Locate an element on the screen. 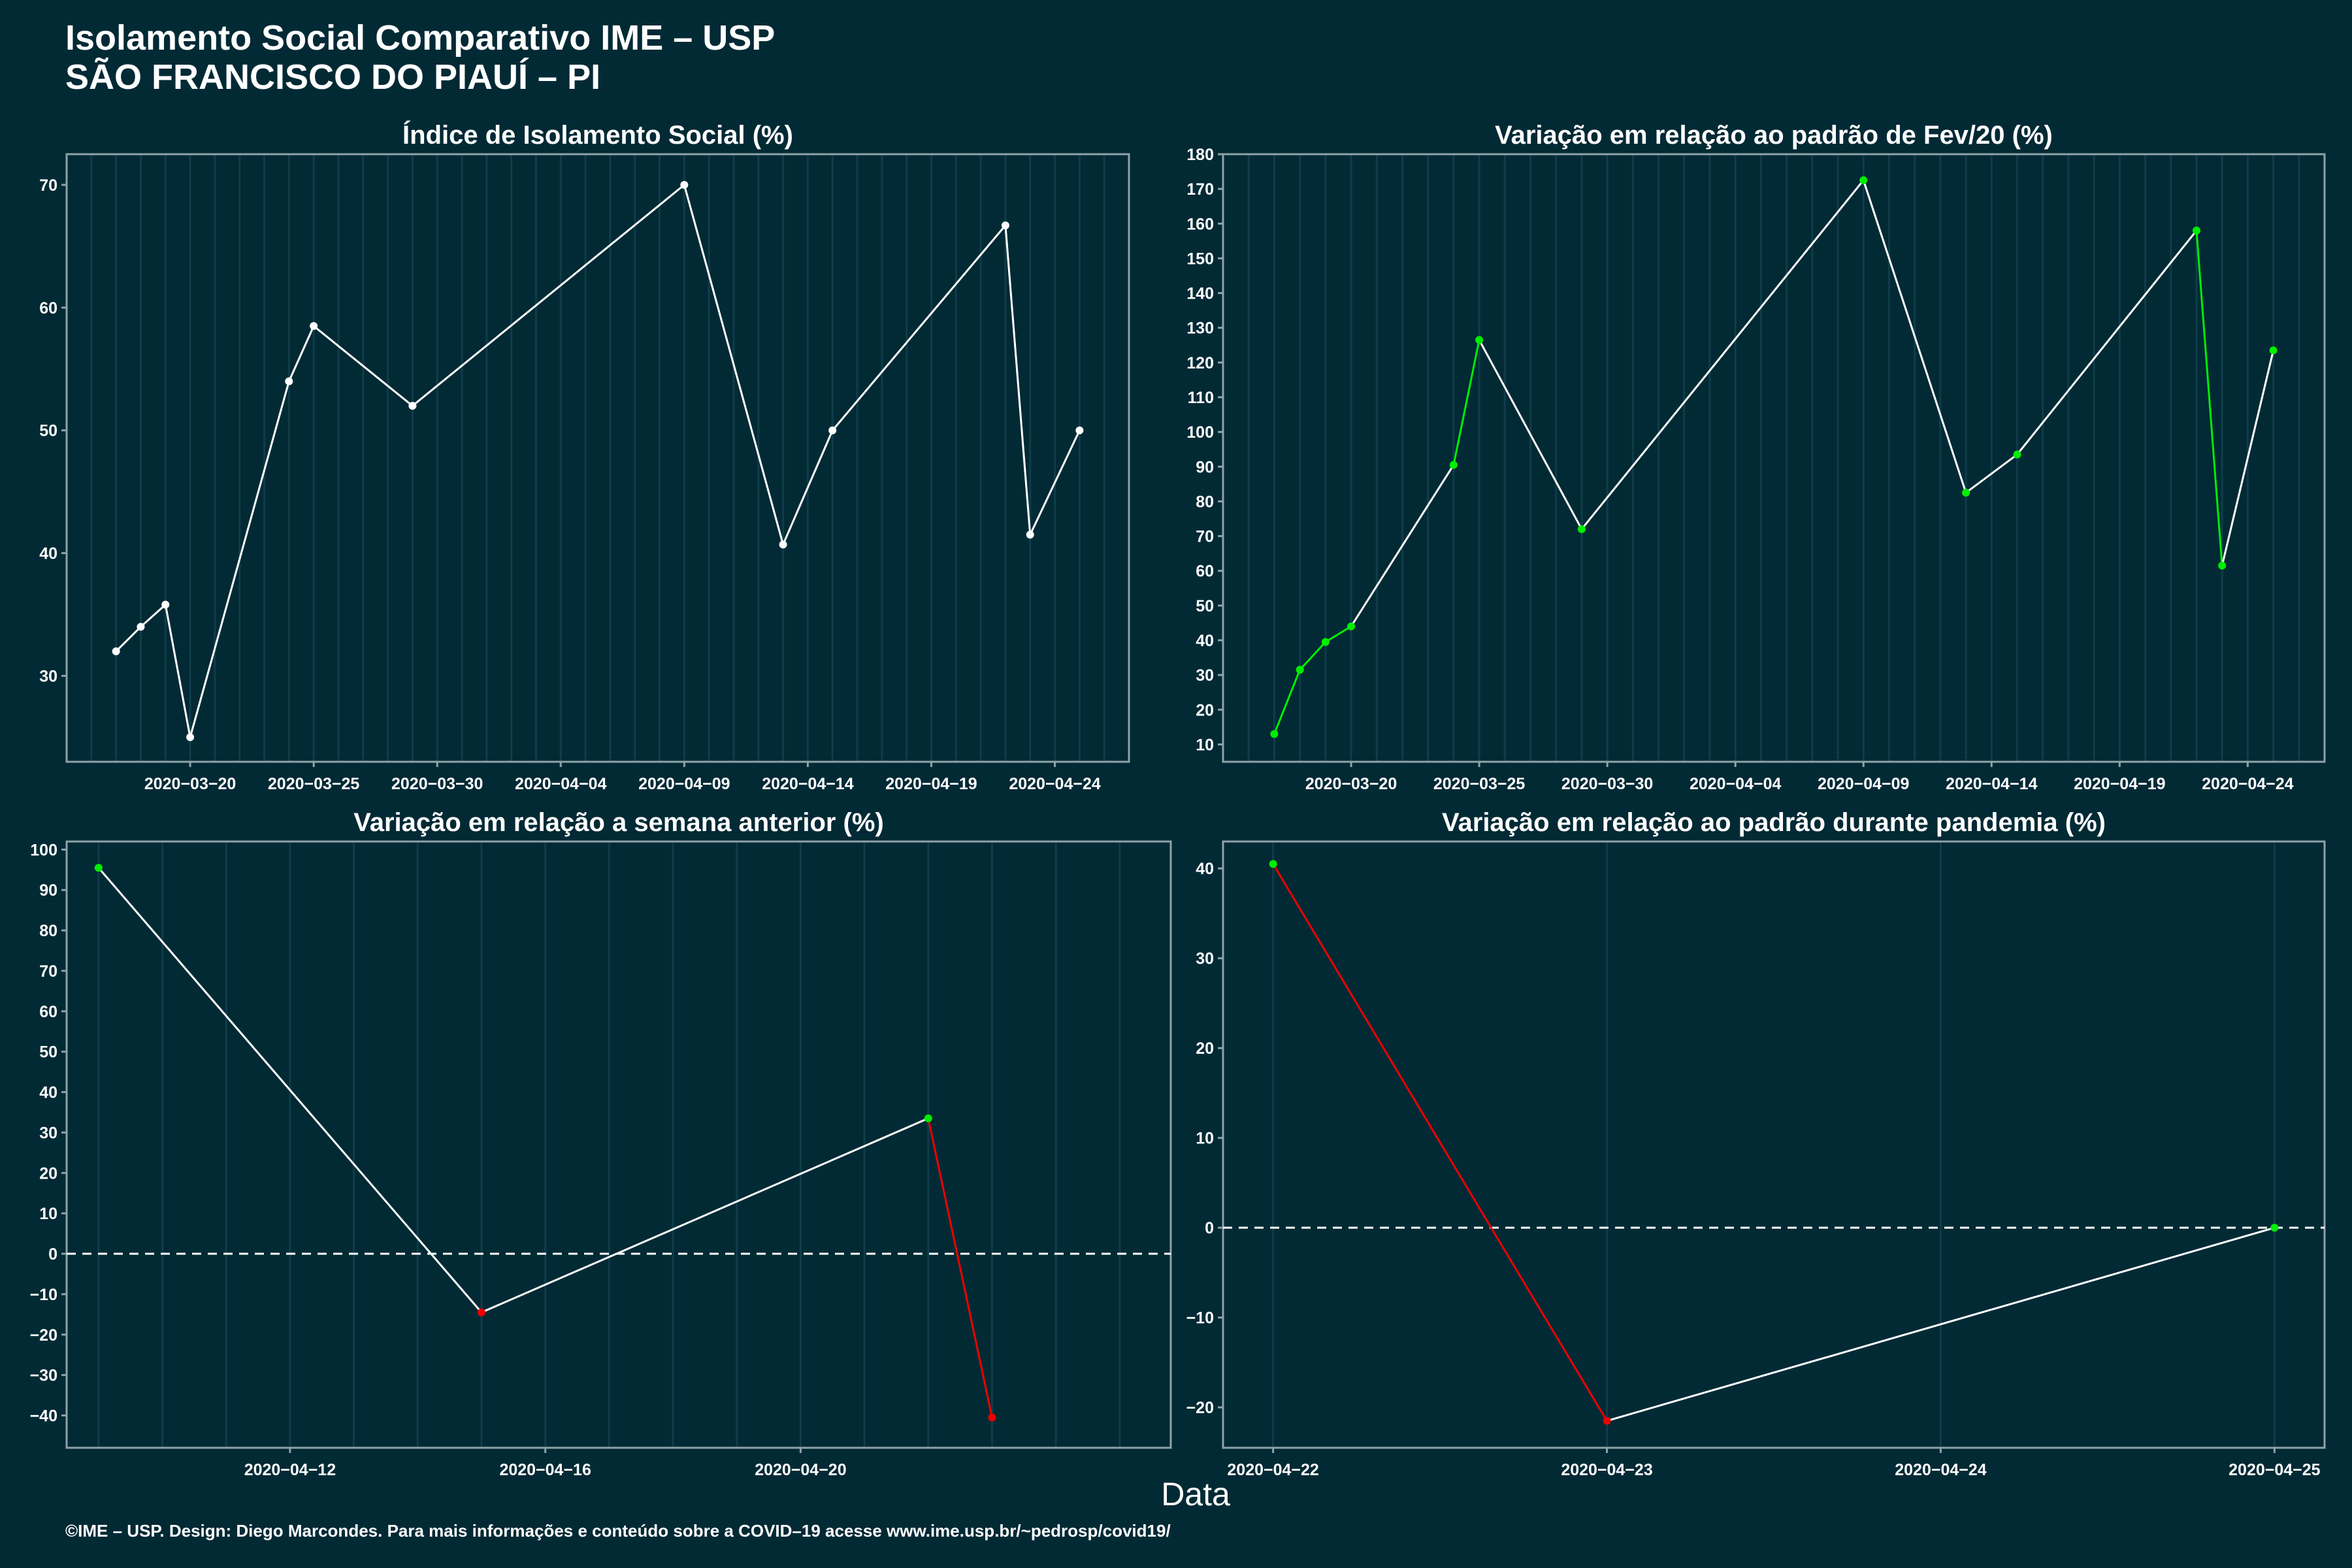  x-tick-label: 2020−04−20 is located at coordinates (800, 1470).